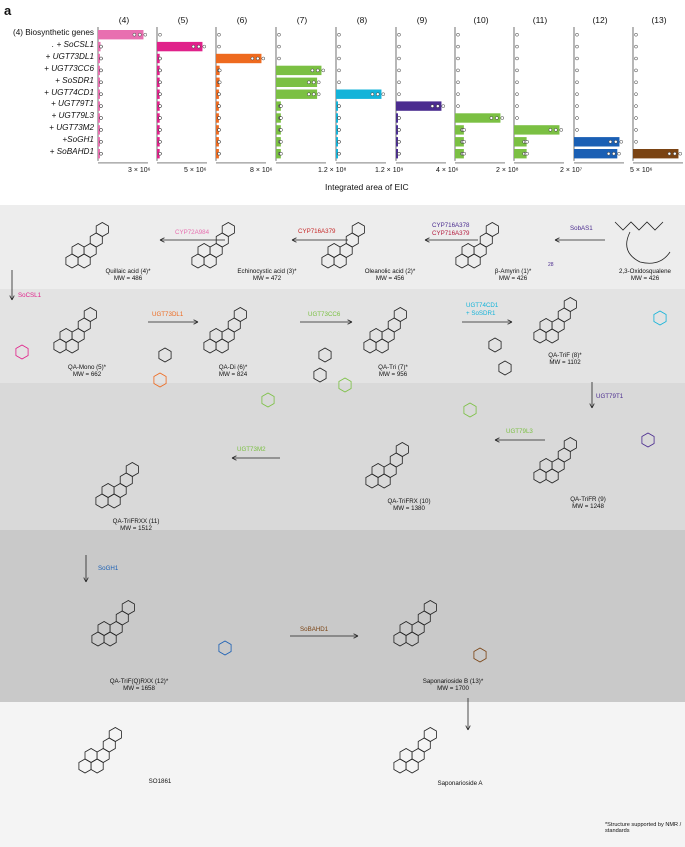  Describe the element at coordinates (481, 313) in the screenshot. I see `enzyme-sosdr1: + SoSDR1` at that location.